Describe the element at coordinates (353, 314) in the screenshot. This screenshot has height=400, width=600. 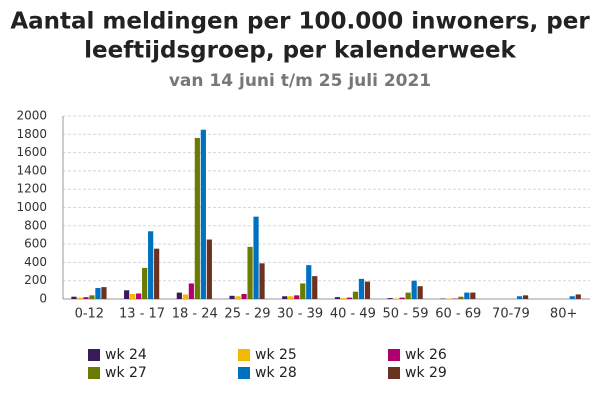
I see `x-tick-label: 40 - 49` at that location.